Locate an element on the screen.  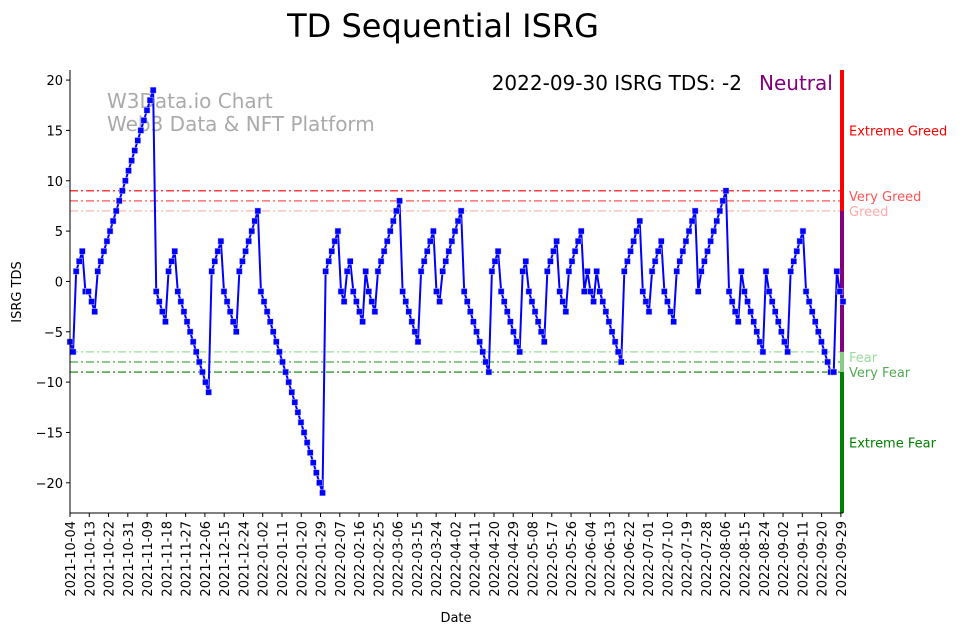
x-tick-label: 2022-03-24 is located at coordinates (437, 559).